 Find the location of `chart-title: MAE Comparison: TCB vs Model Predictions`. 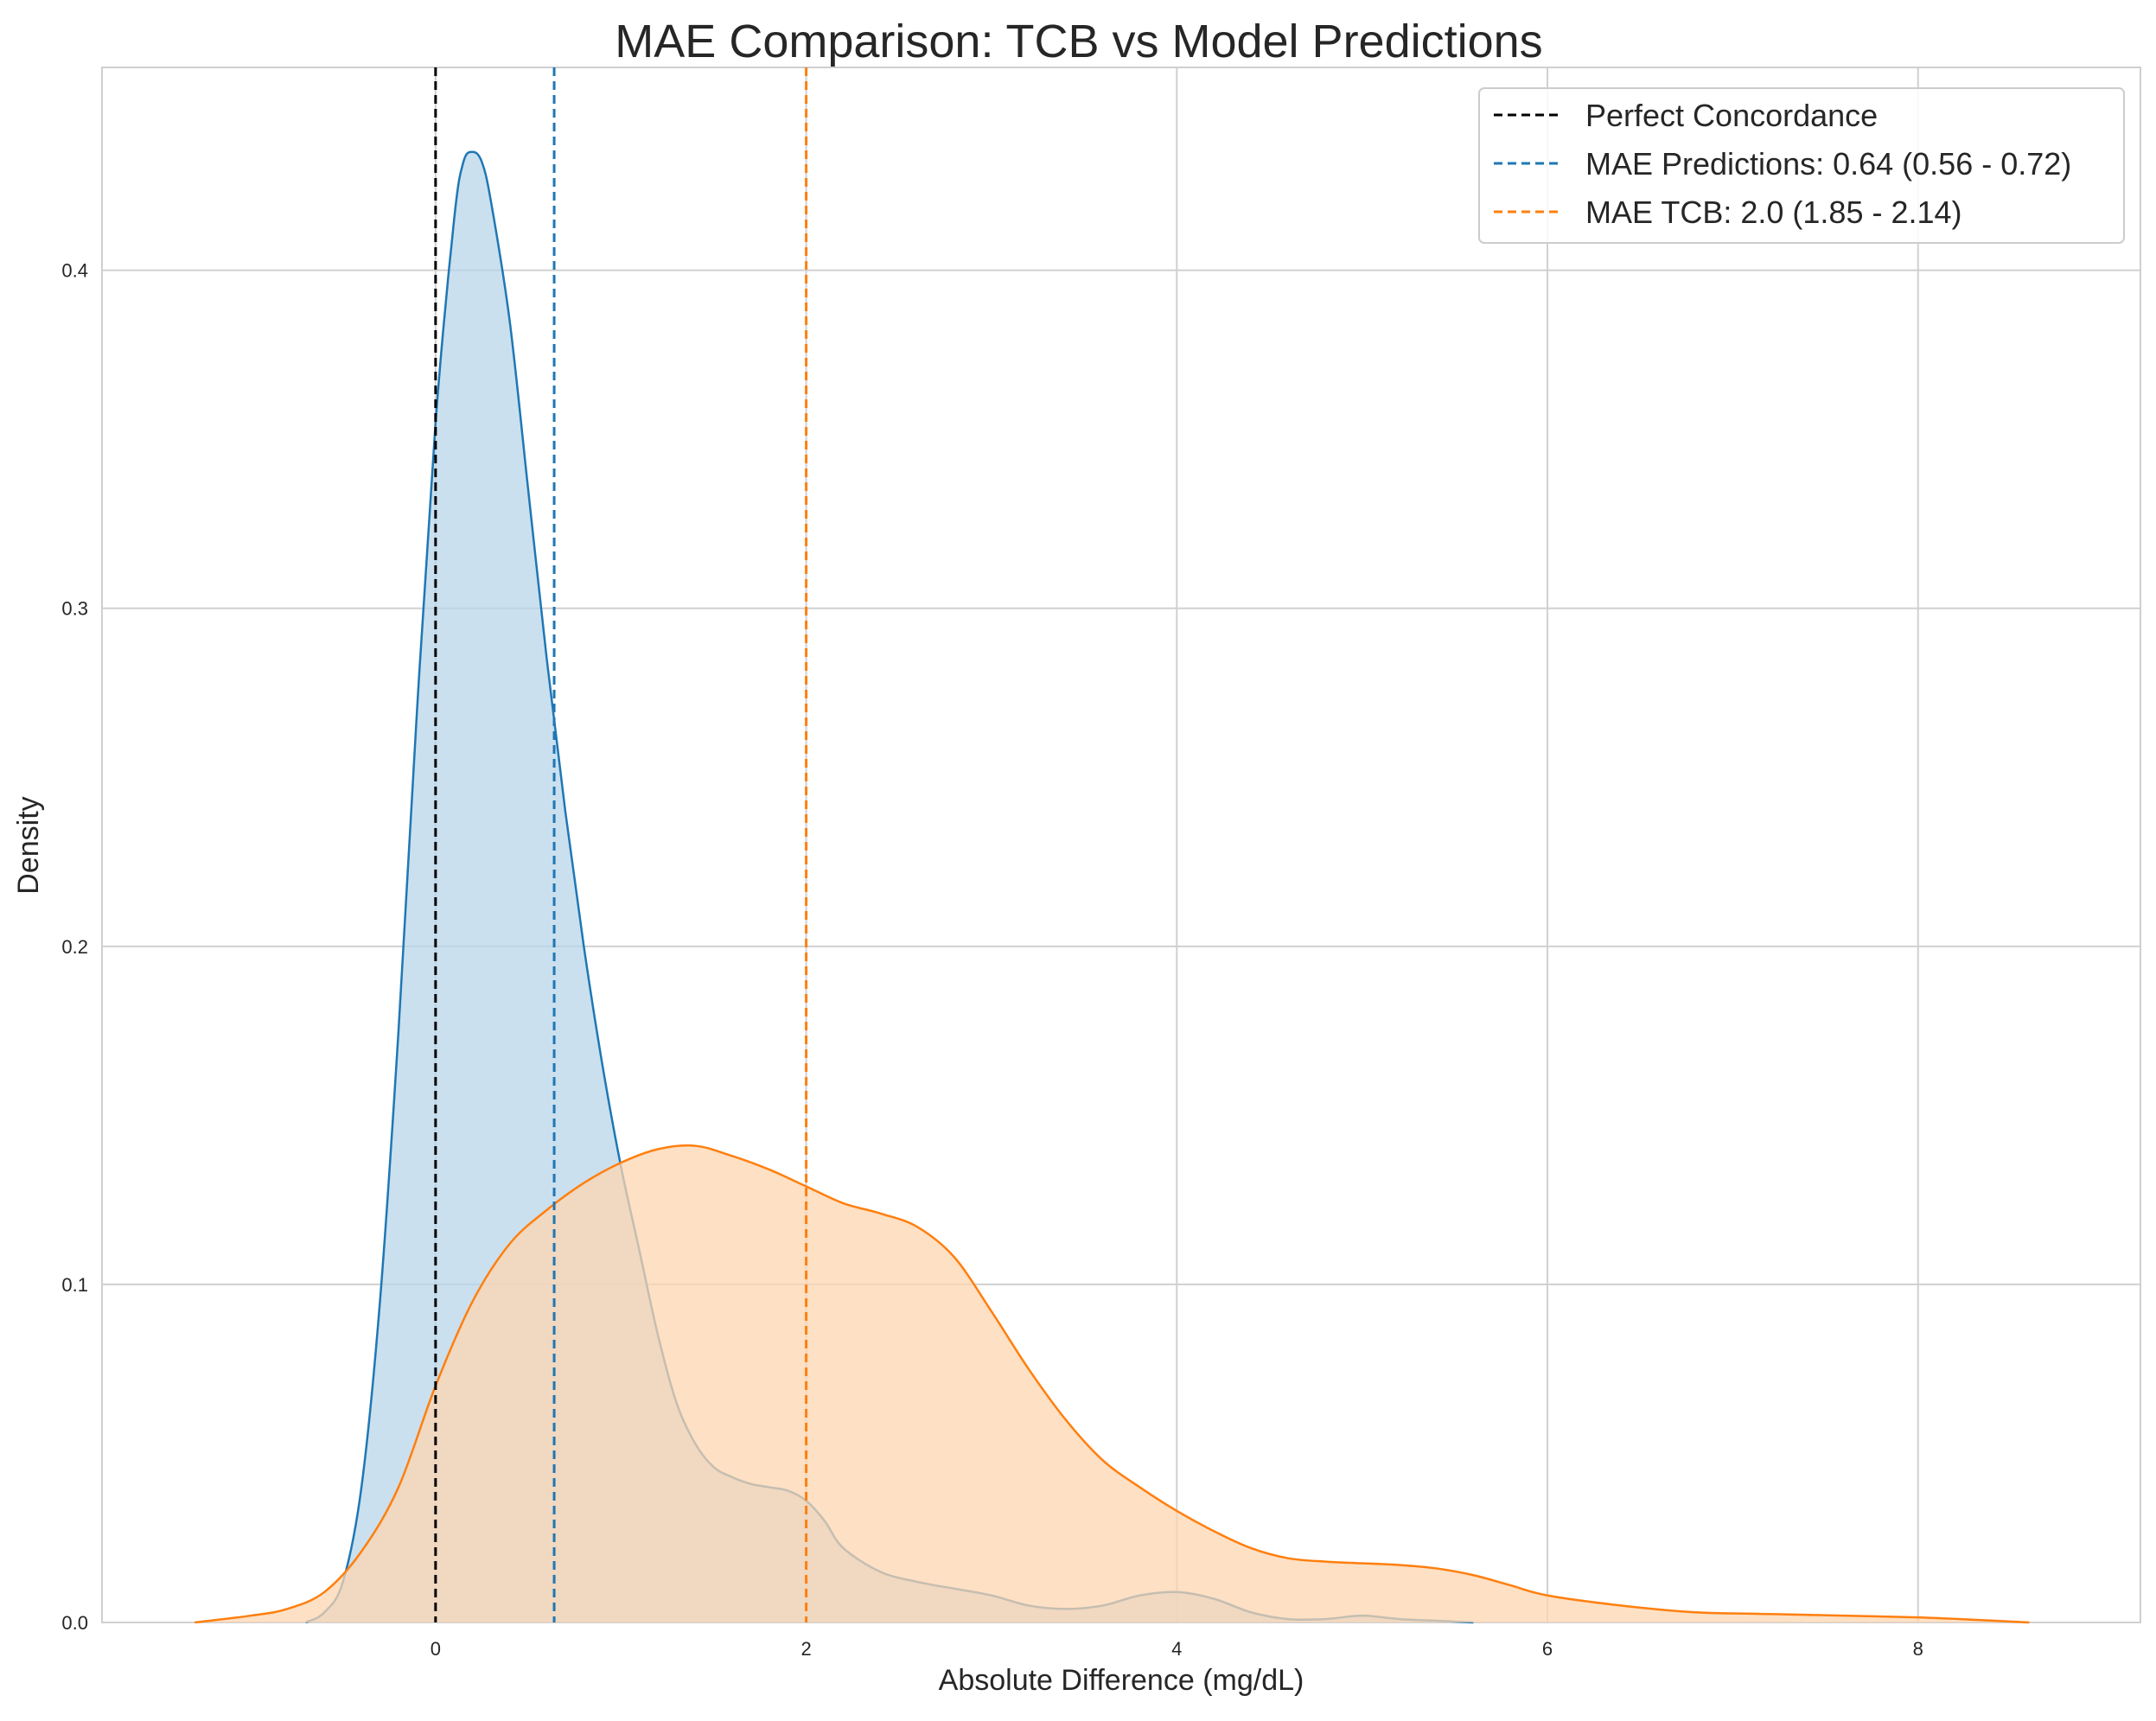

chart-title: MAE Comparison: TCB vs Model Predictions is located at coordinates (1078, 42).